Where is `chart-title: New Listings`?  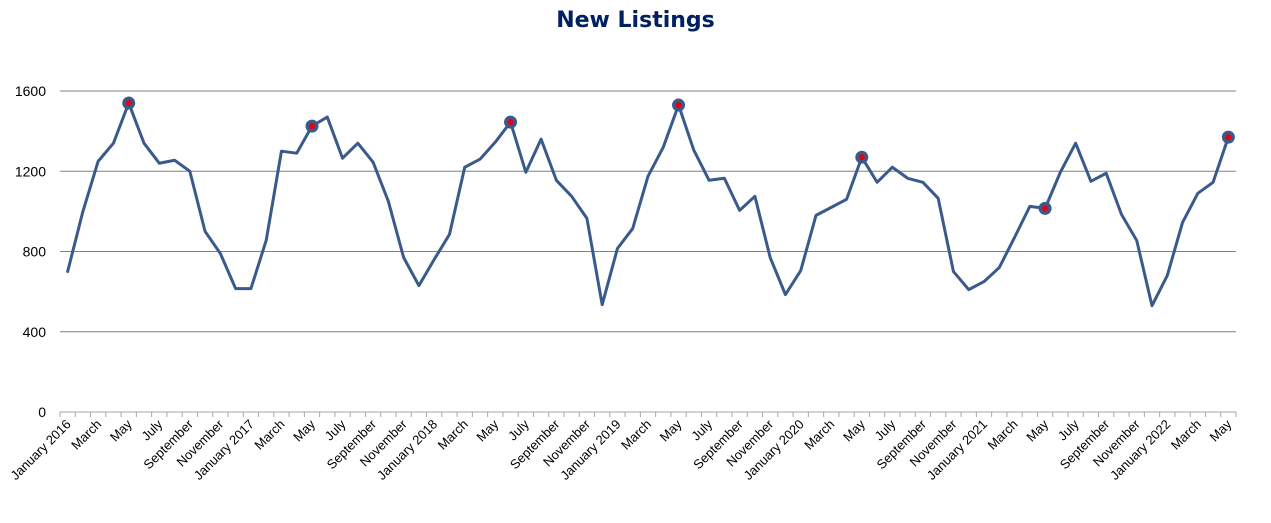 chart-title: New Listings is located at coordinates (635, 20).